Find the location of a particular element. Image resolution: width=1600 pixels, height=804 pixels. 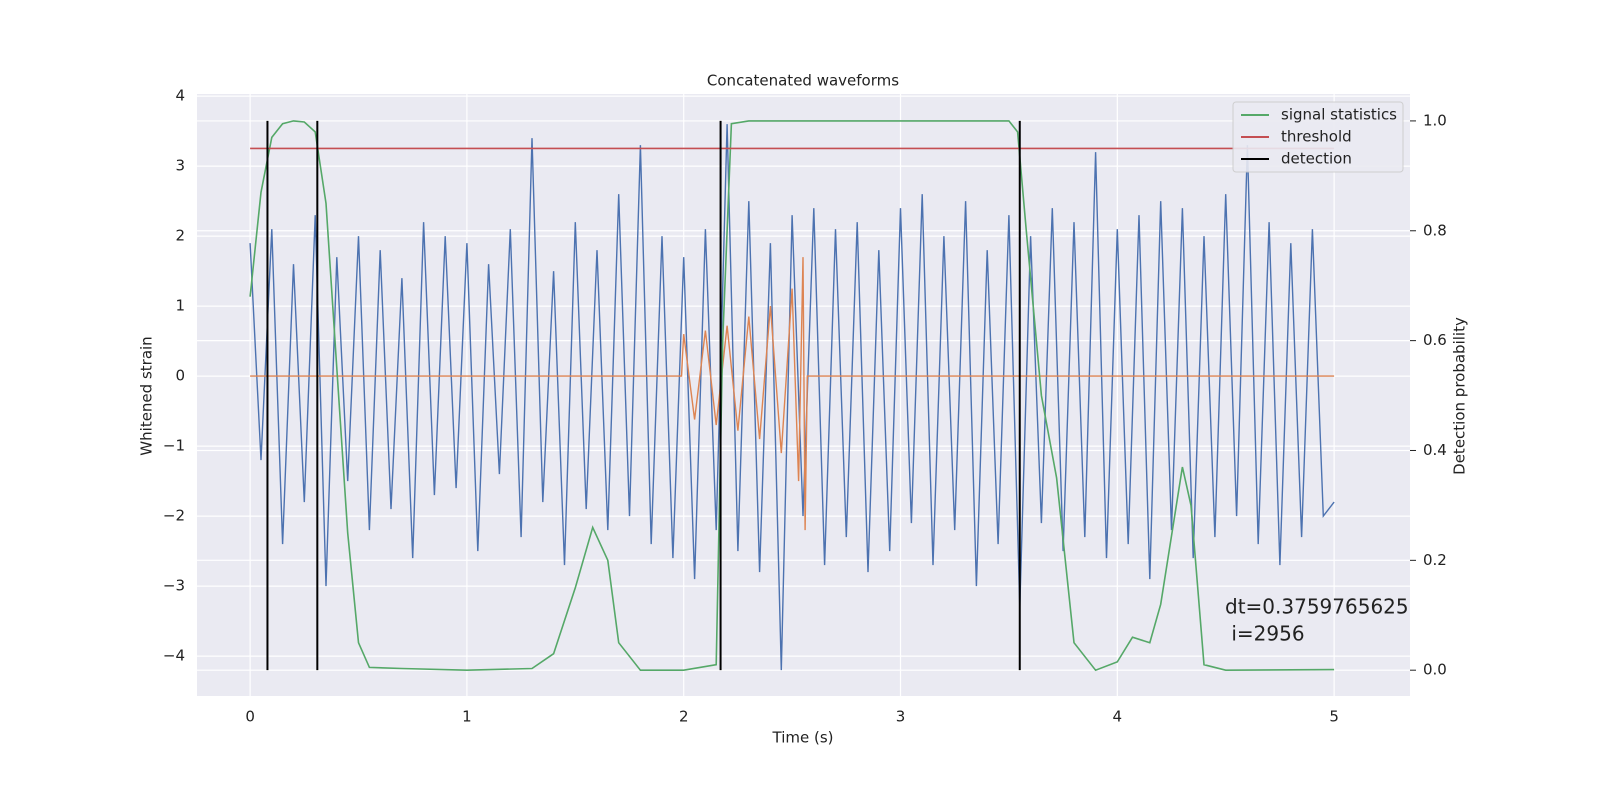

x-axis-label: Time (s) is located at coordinates (803, 738).